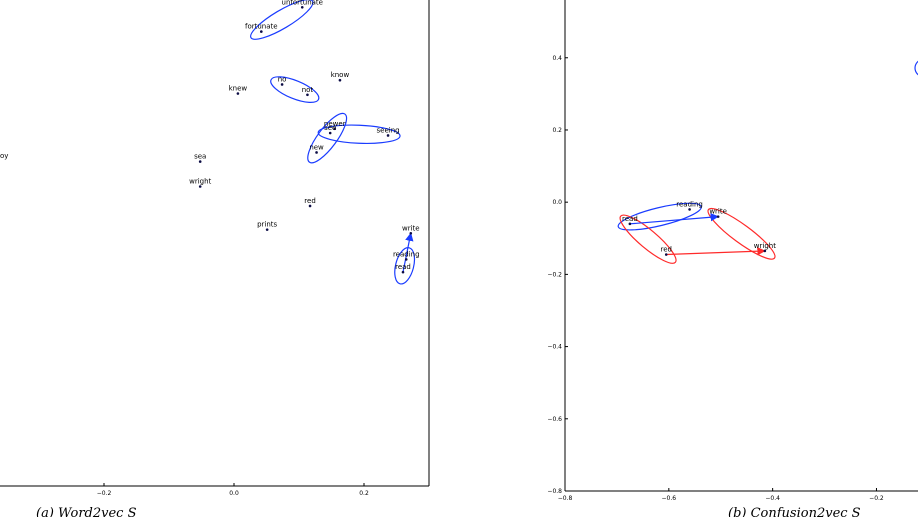 The image size is (918, 517). Describe the element at coordinates (316, 152) in the screenshot. I see `point-new` at that location.